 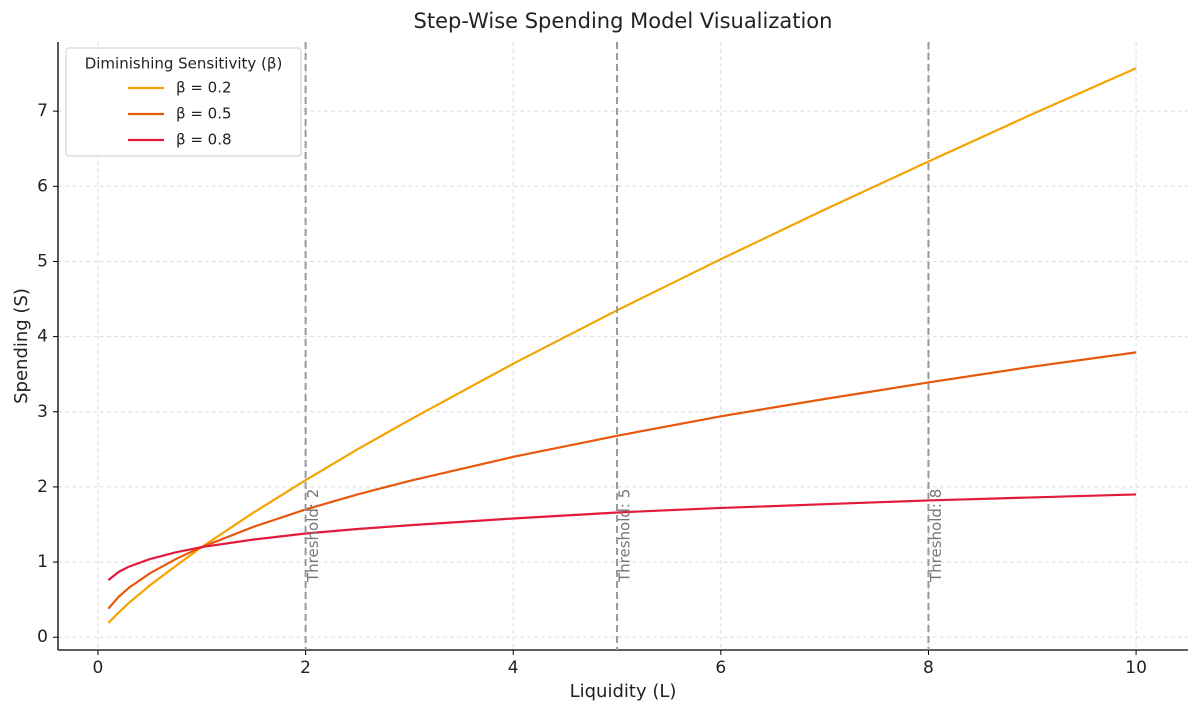 I want to click on y-tick-label: 1, so click(x=42, y=562).